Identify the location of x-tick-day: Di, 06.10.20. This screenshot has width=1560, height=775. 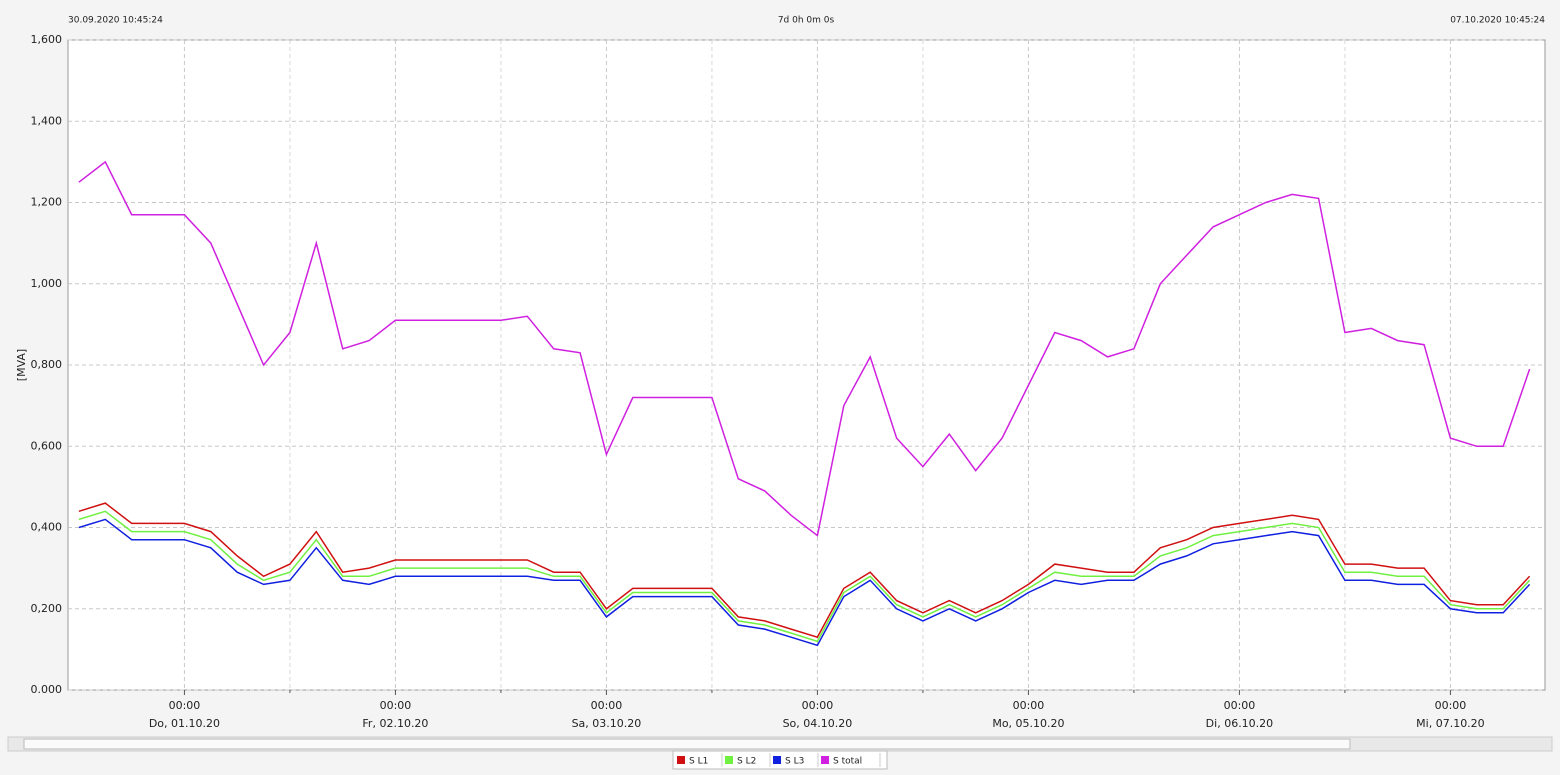
(1240, 723).